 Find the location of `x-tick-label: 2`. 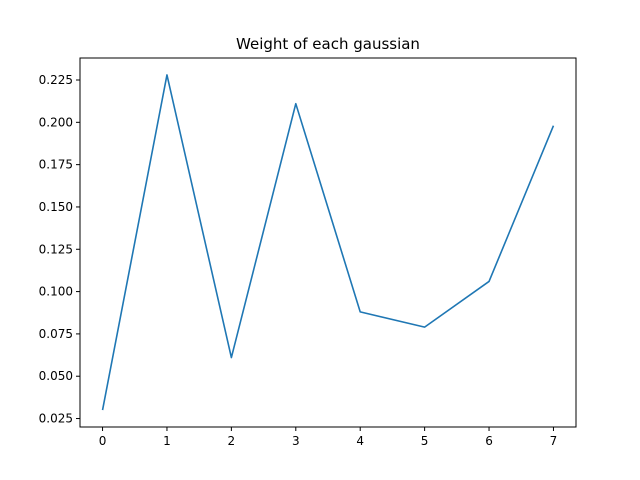

x-tick-label: 2 is located at coordinates (232, 441).